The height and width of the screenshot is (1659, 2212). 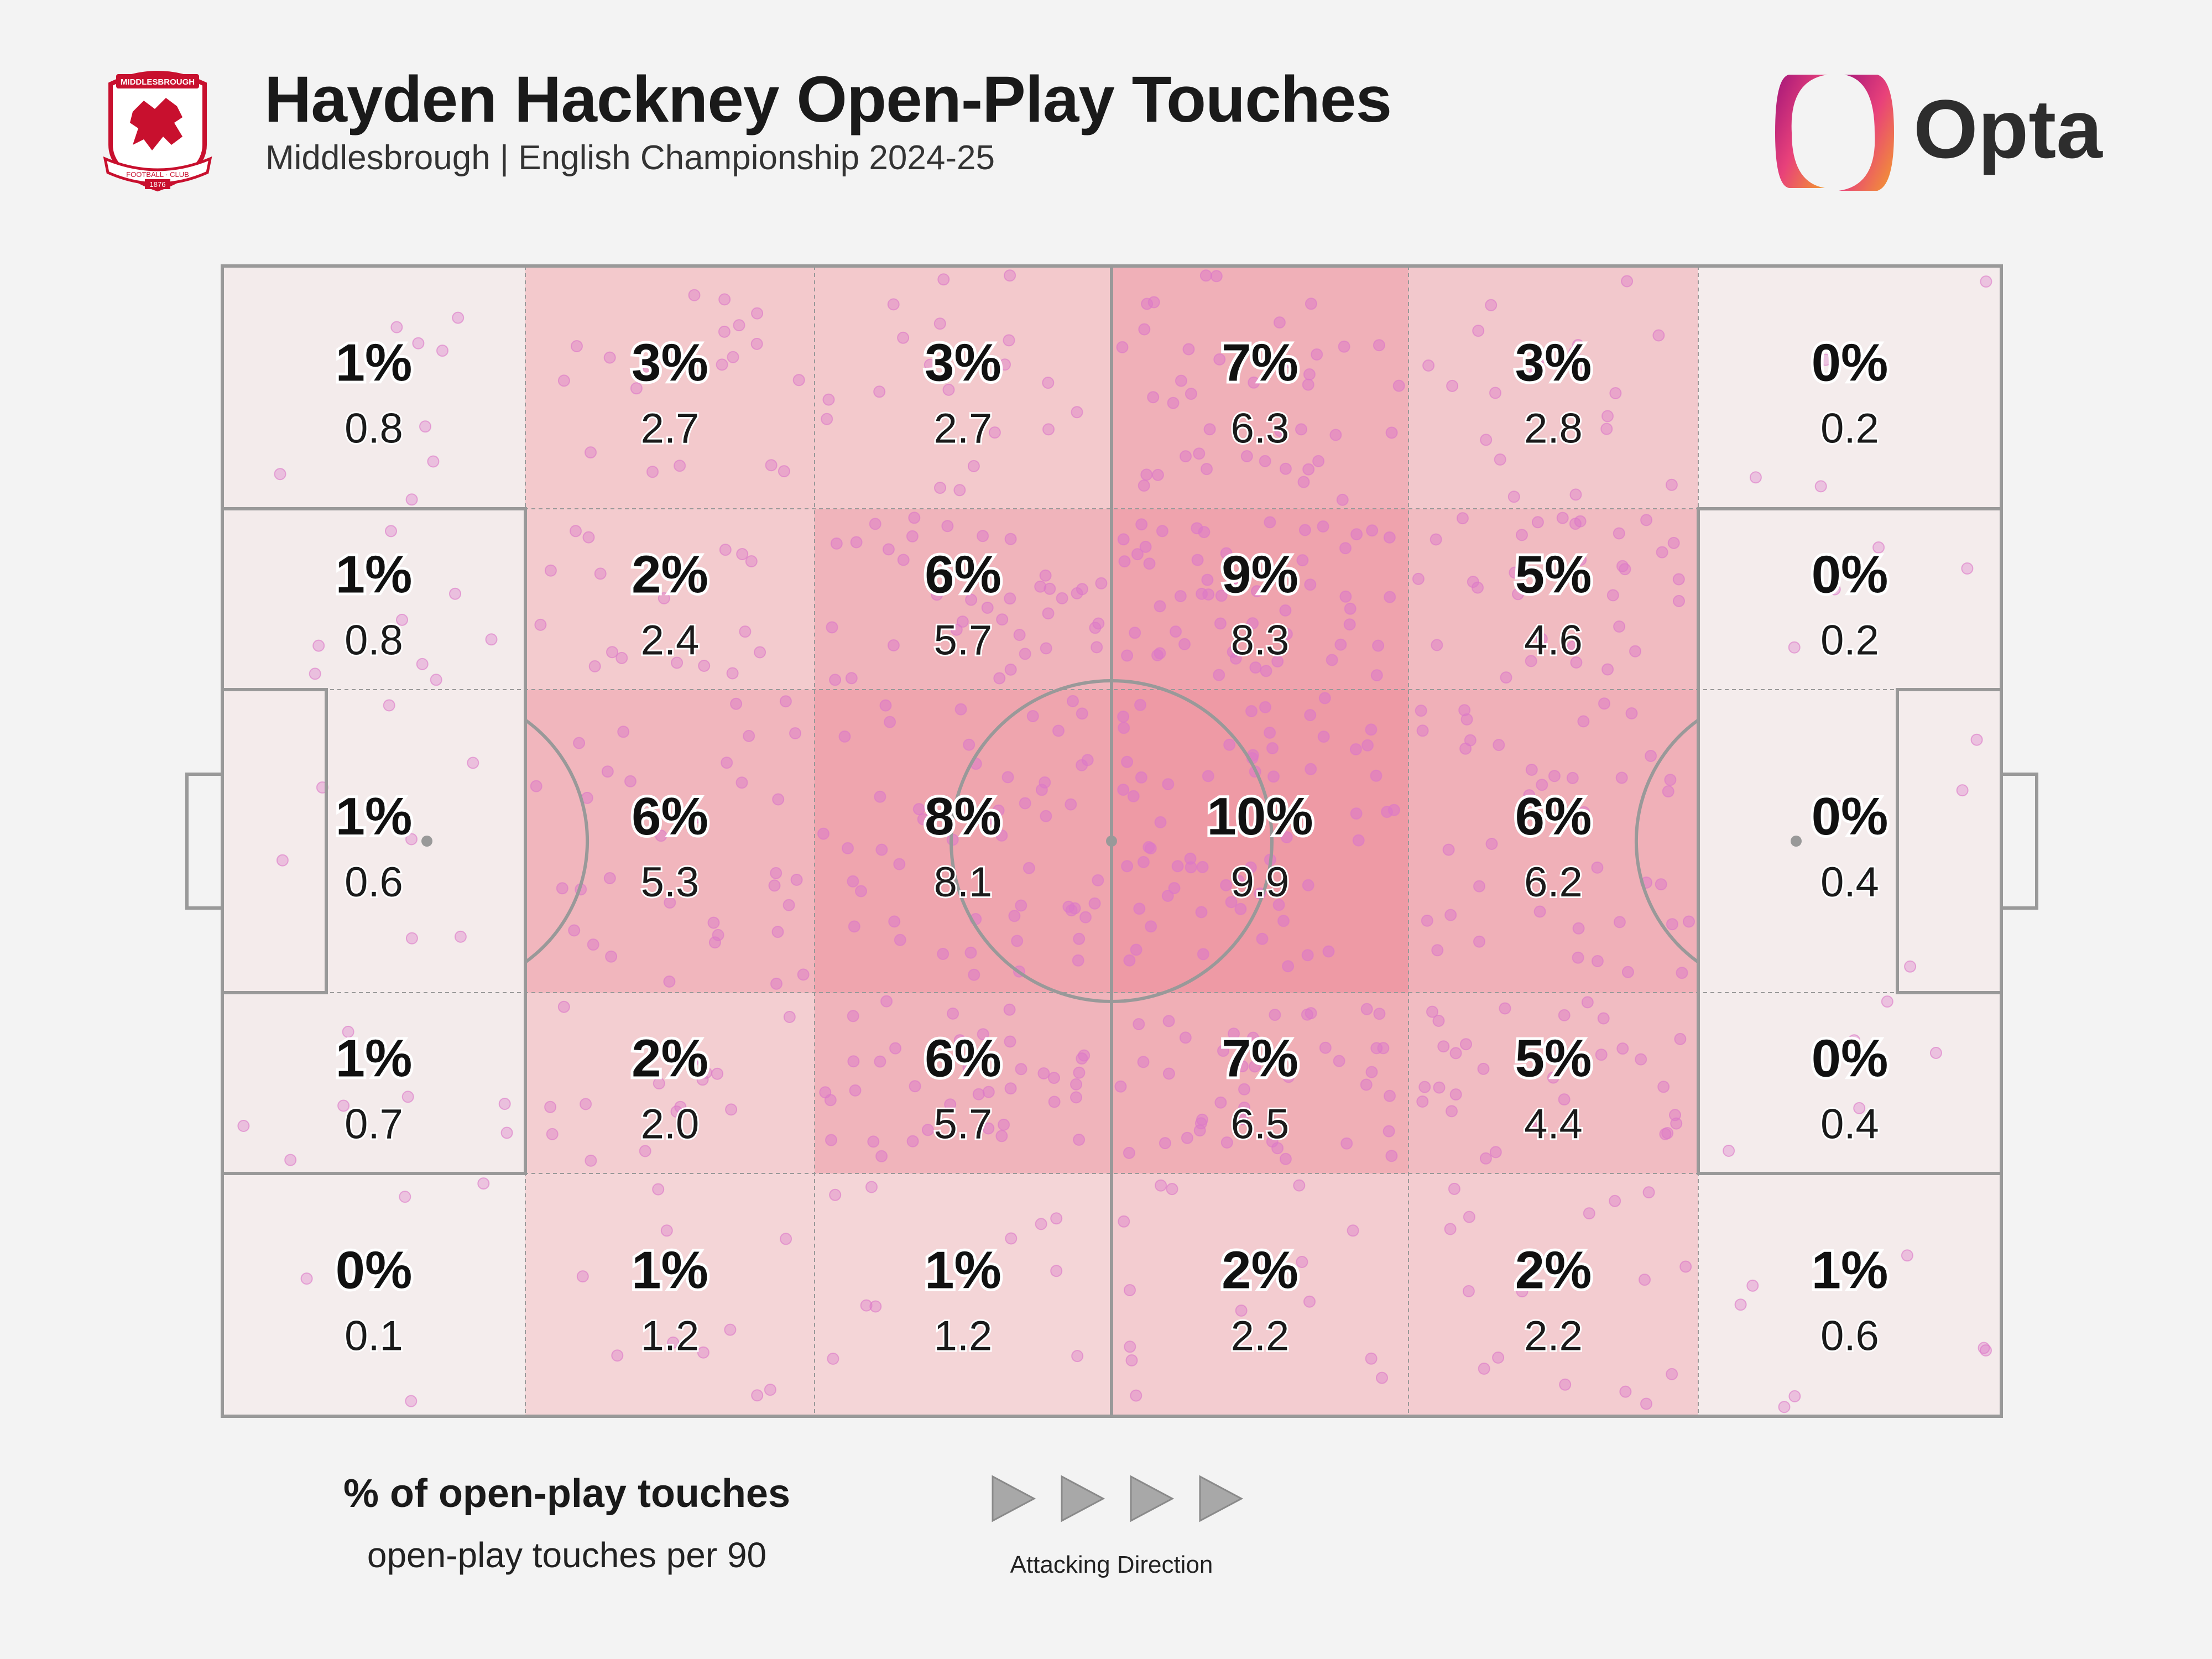 I want to click on pitch-spots, so click(x=1112, y=842).